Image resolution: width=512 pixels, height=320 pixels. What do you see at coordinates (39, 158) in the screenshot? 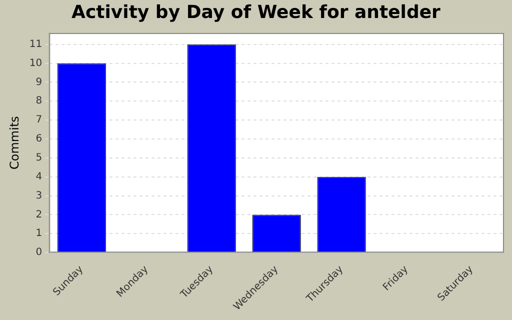
I see `y-tick-label: 5` at bounding box center [39, 158].